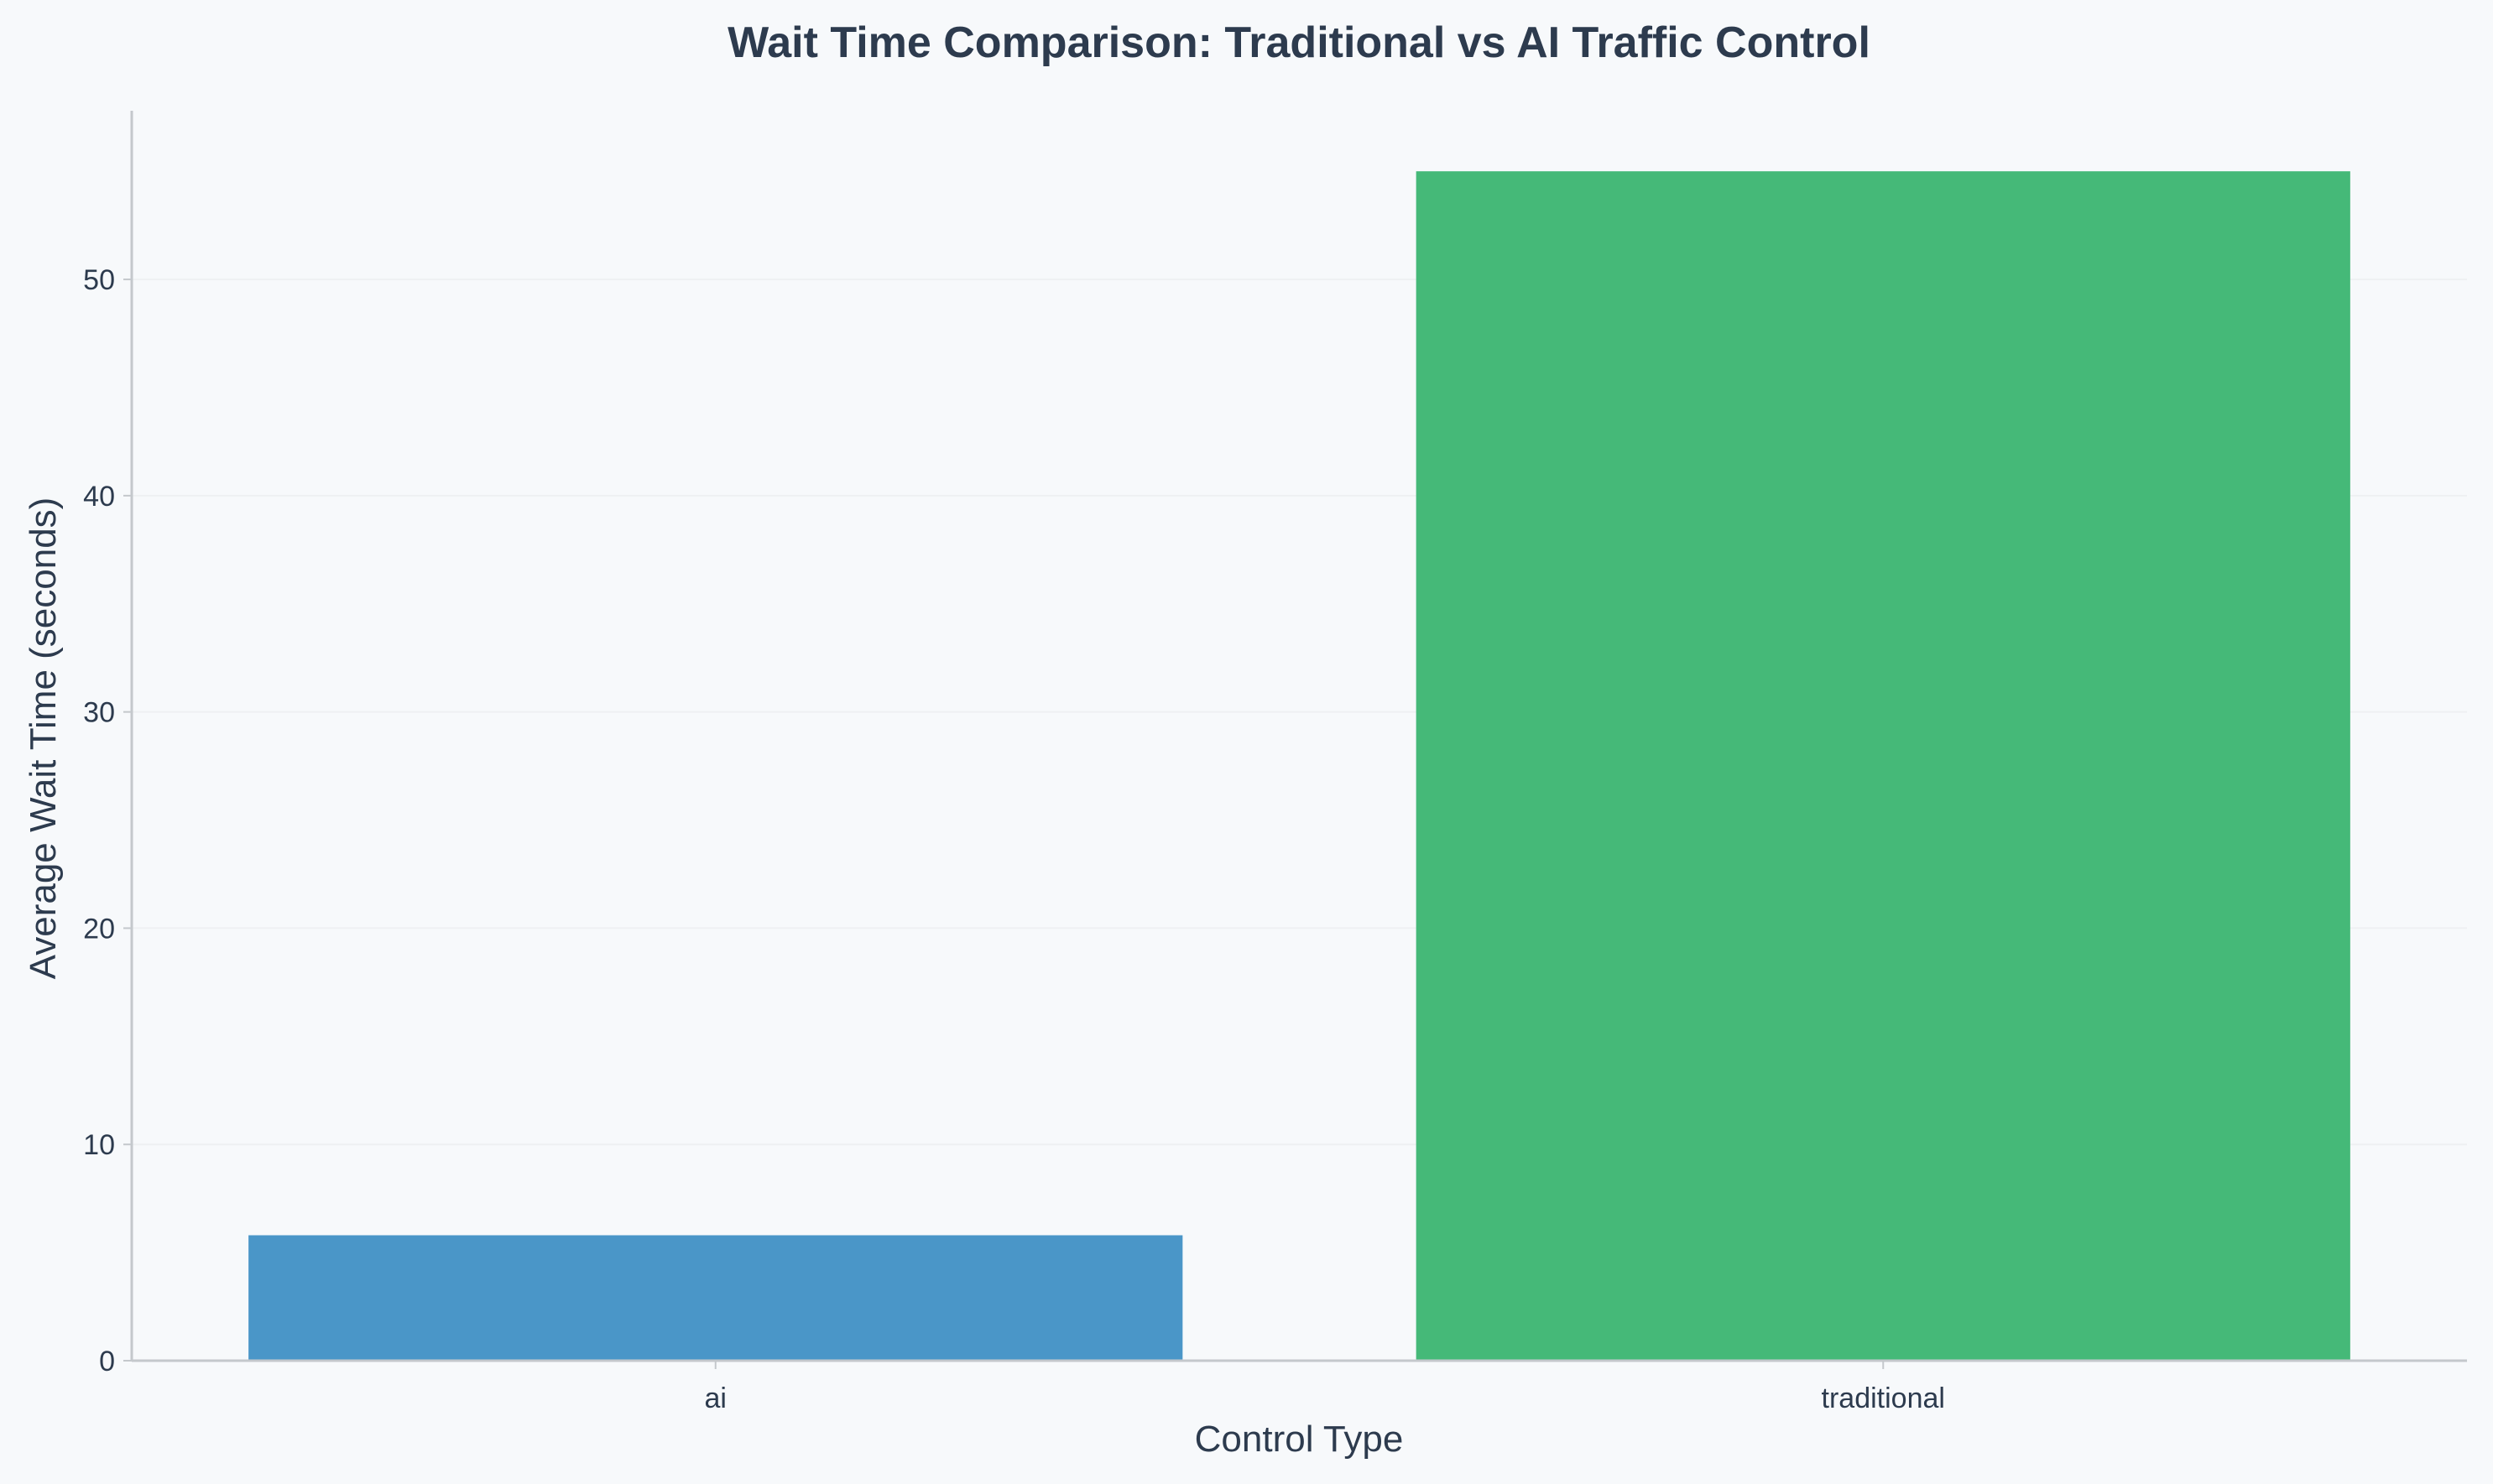 The height and width of the screenshot is (1484, 2493). What do you see at coordinates (716, 1398) in the screenshot?
I see `x-tick-label: ai` at bounding box center [716, 1398].